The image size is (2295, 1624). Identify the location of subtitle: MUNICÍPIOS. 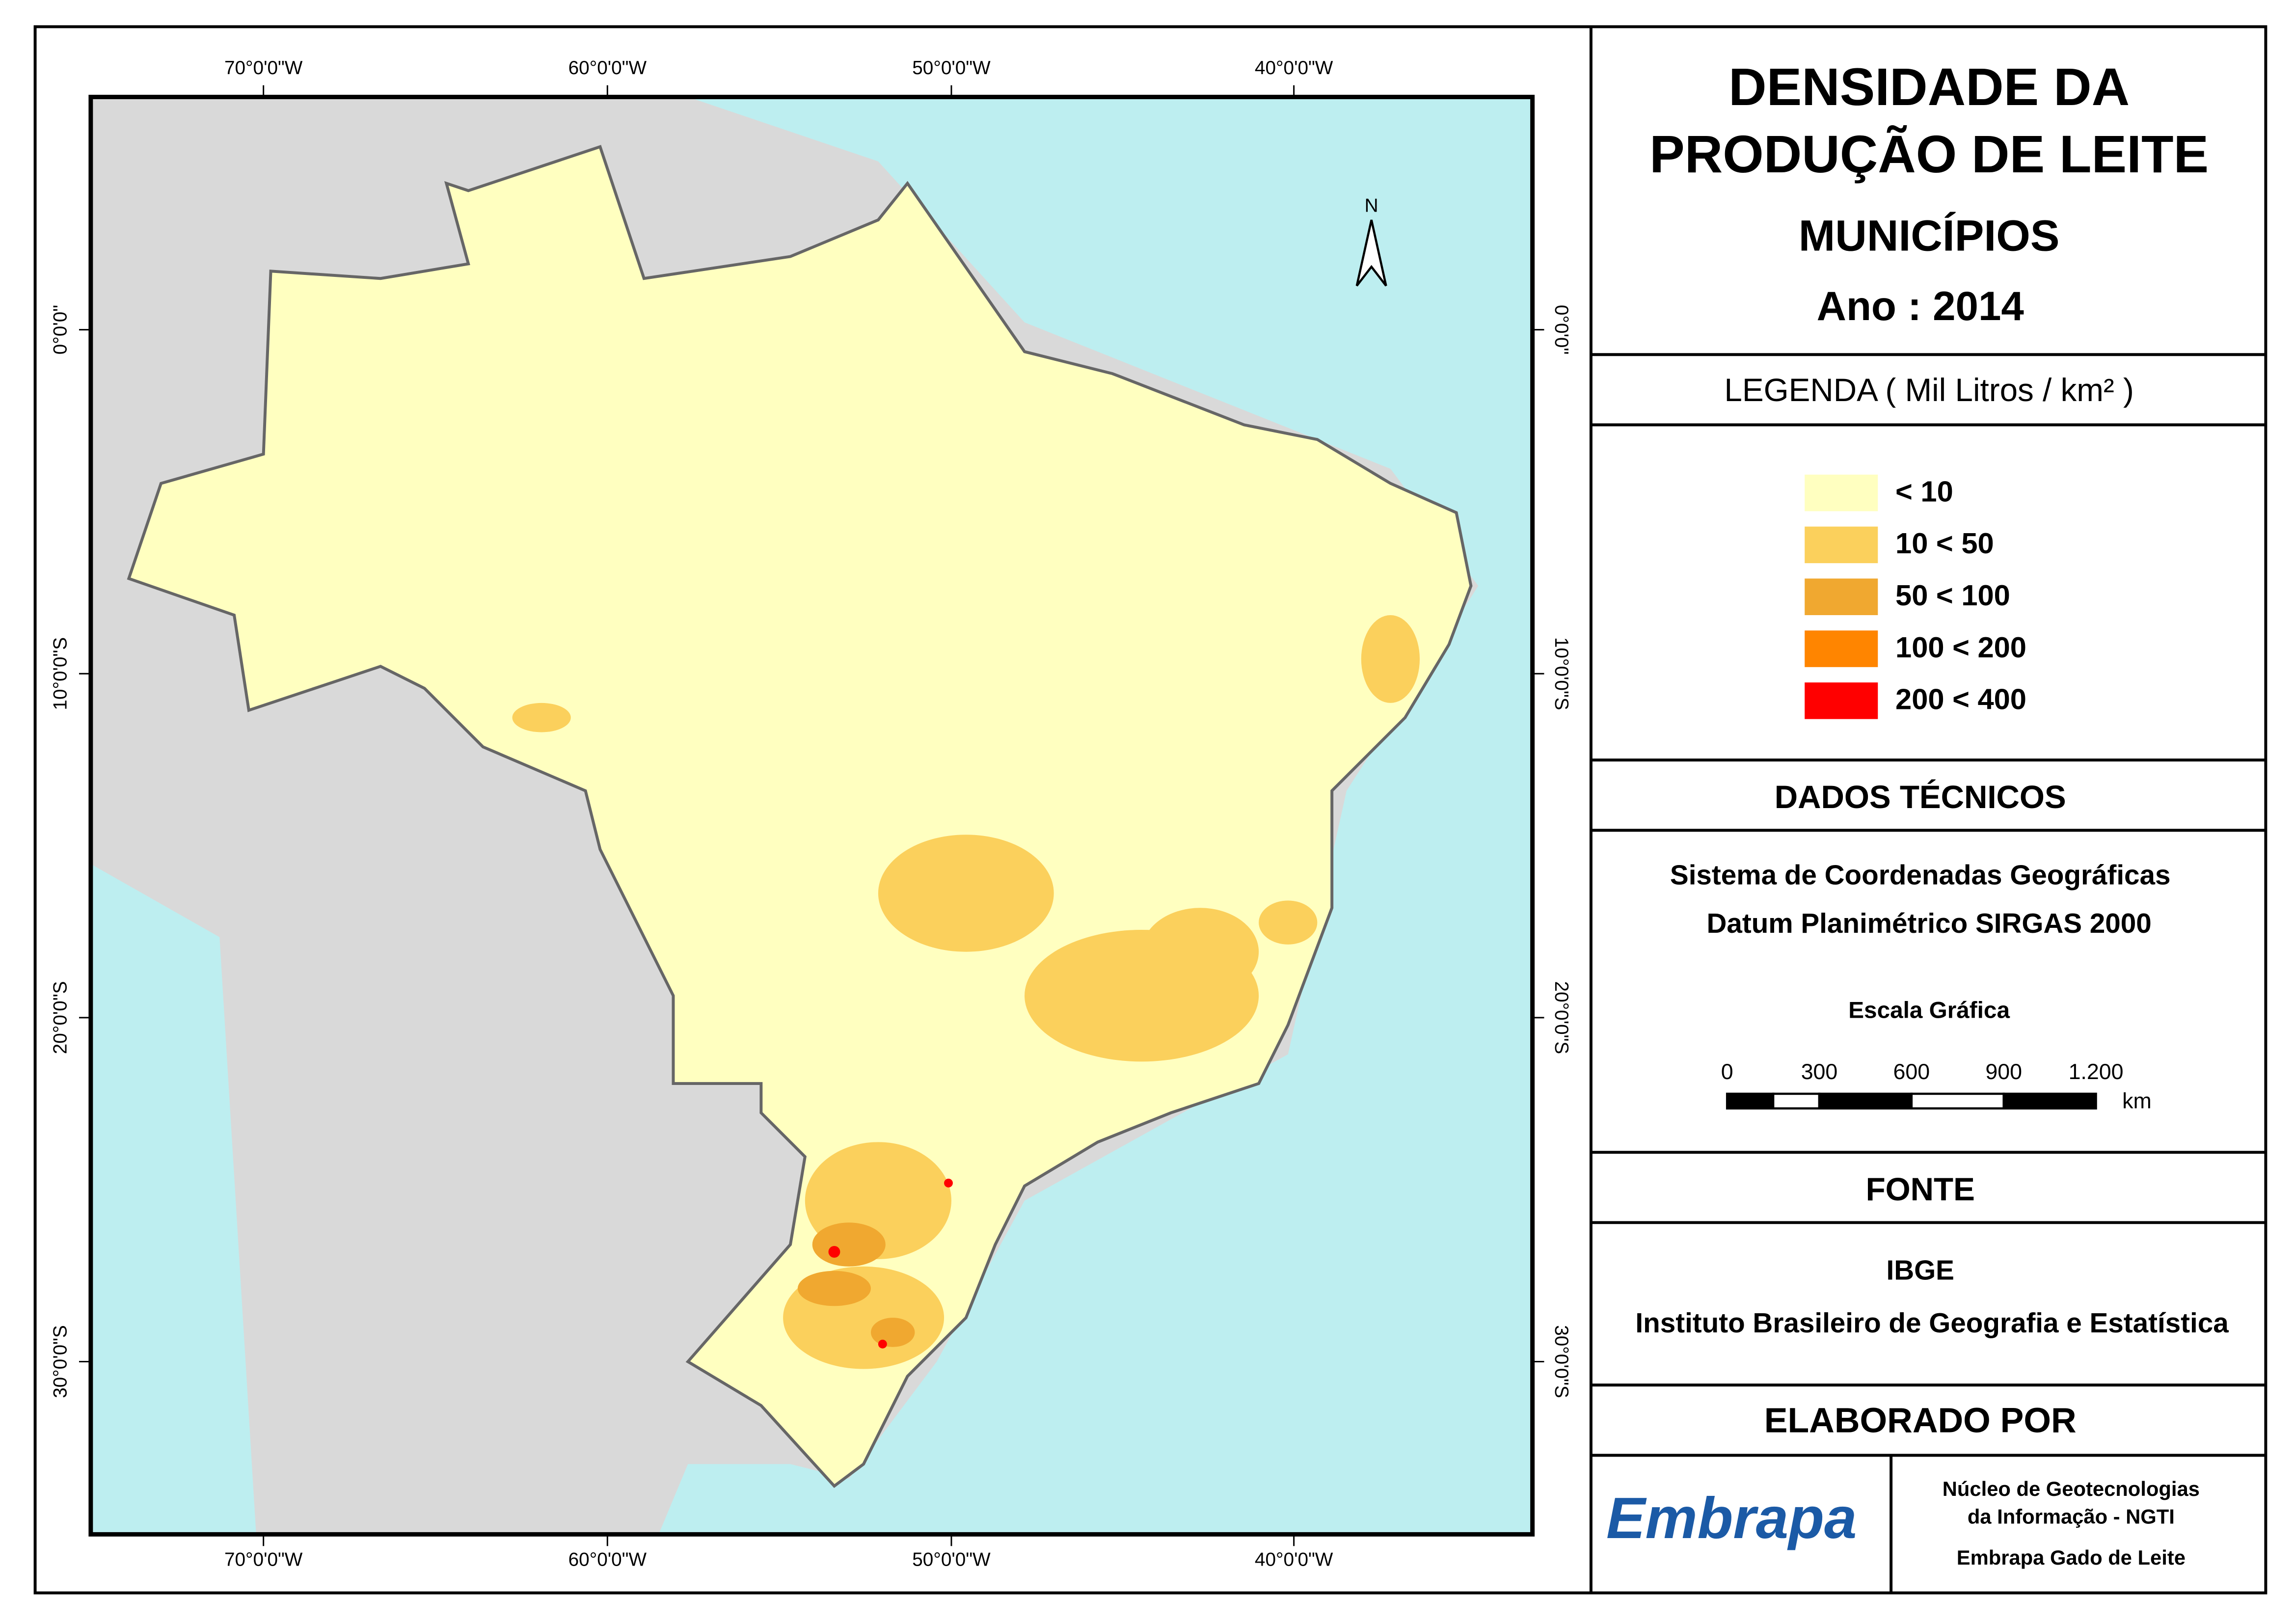
(1930, 235).